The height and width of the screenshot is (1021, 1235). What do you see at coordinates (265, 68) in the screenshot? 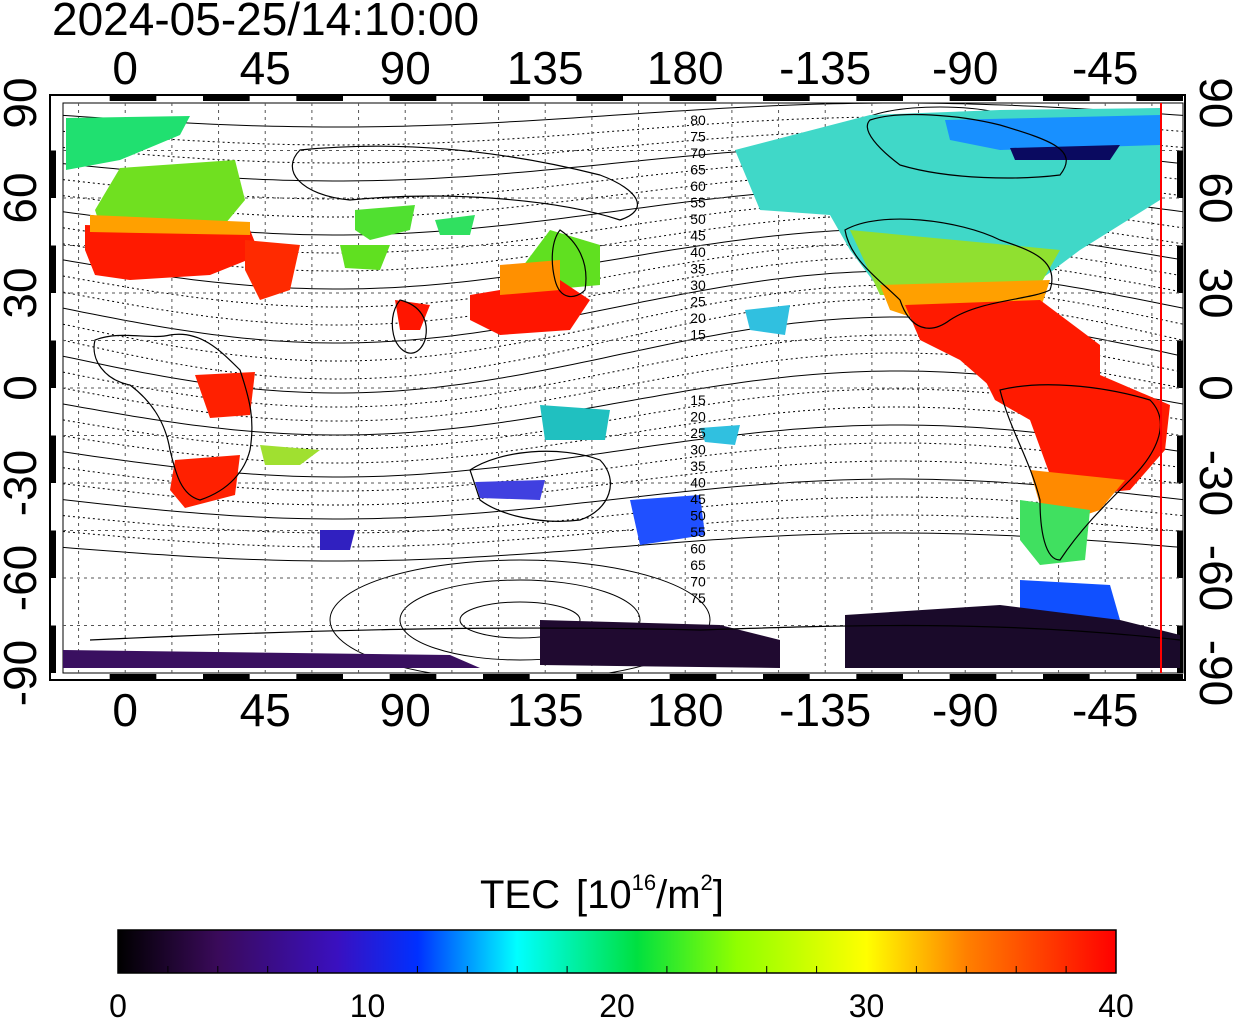
I see `top-lon-label: 45` at bounding box center [265, 68].